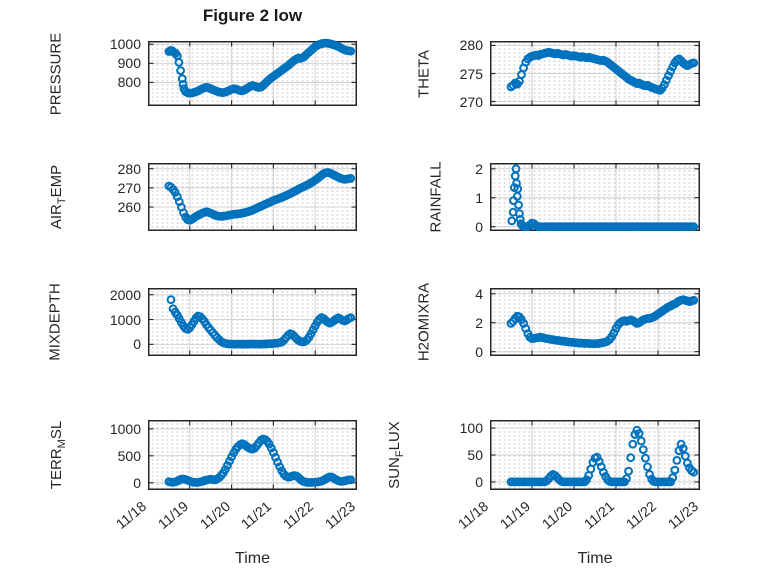 The width and height of the screenshot is (778, 583). What do you see at coordinates (471, 73) in the screenshot?
I see `y-tick-label: 275` at bounding box center [471, 73].